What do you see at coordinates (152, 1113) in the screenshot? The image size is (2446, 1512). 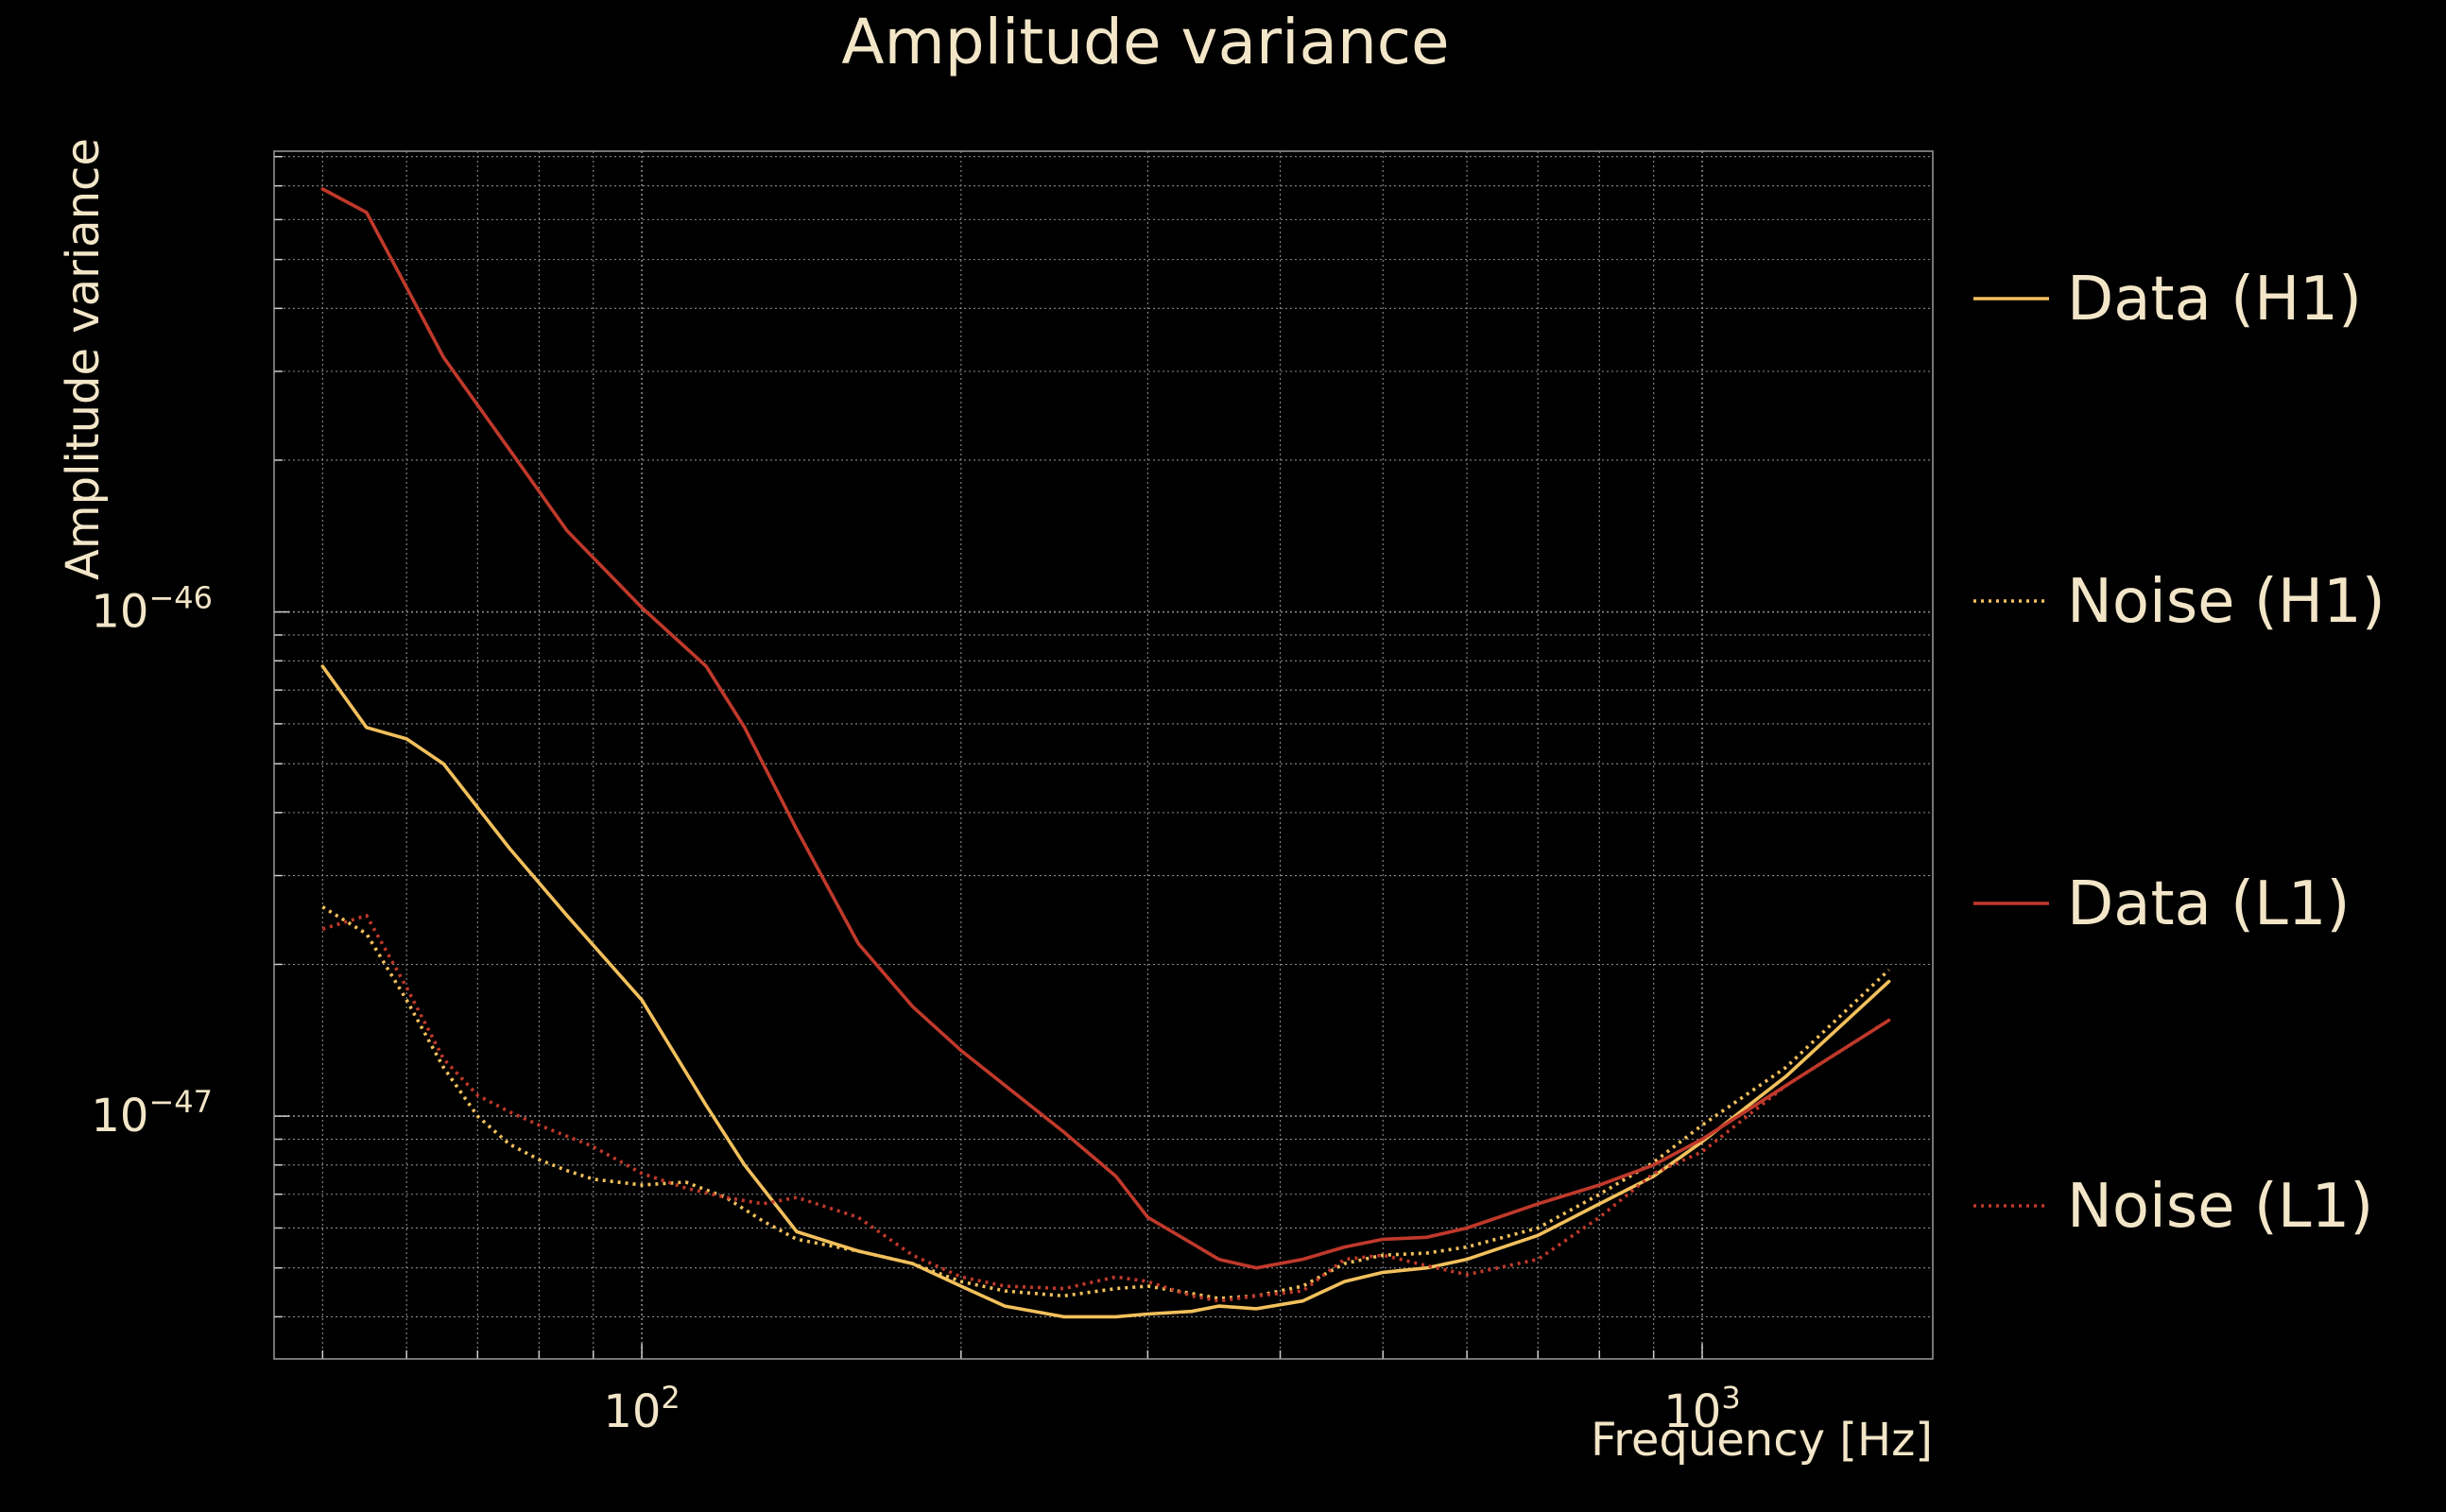 I see `y-tick-label: 10−47` at bounding box center [152, 1113].